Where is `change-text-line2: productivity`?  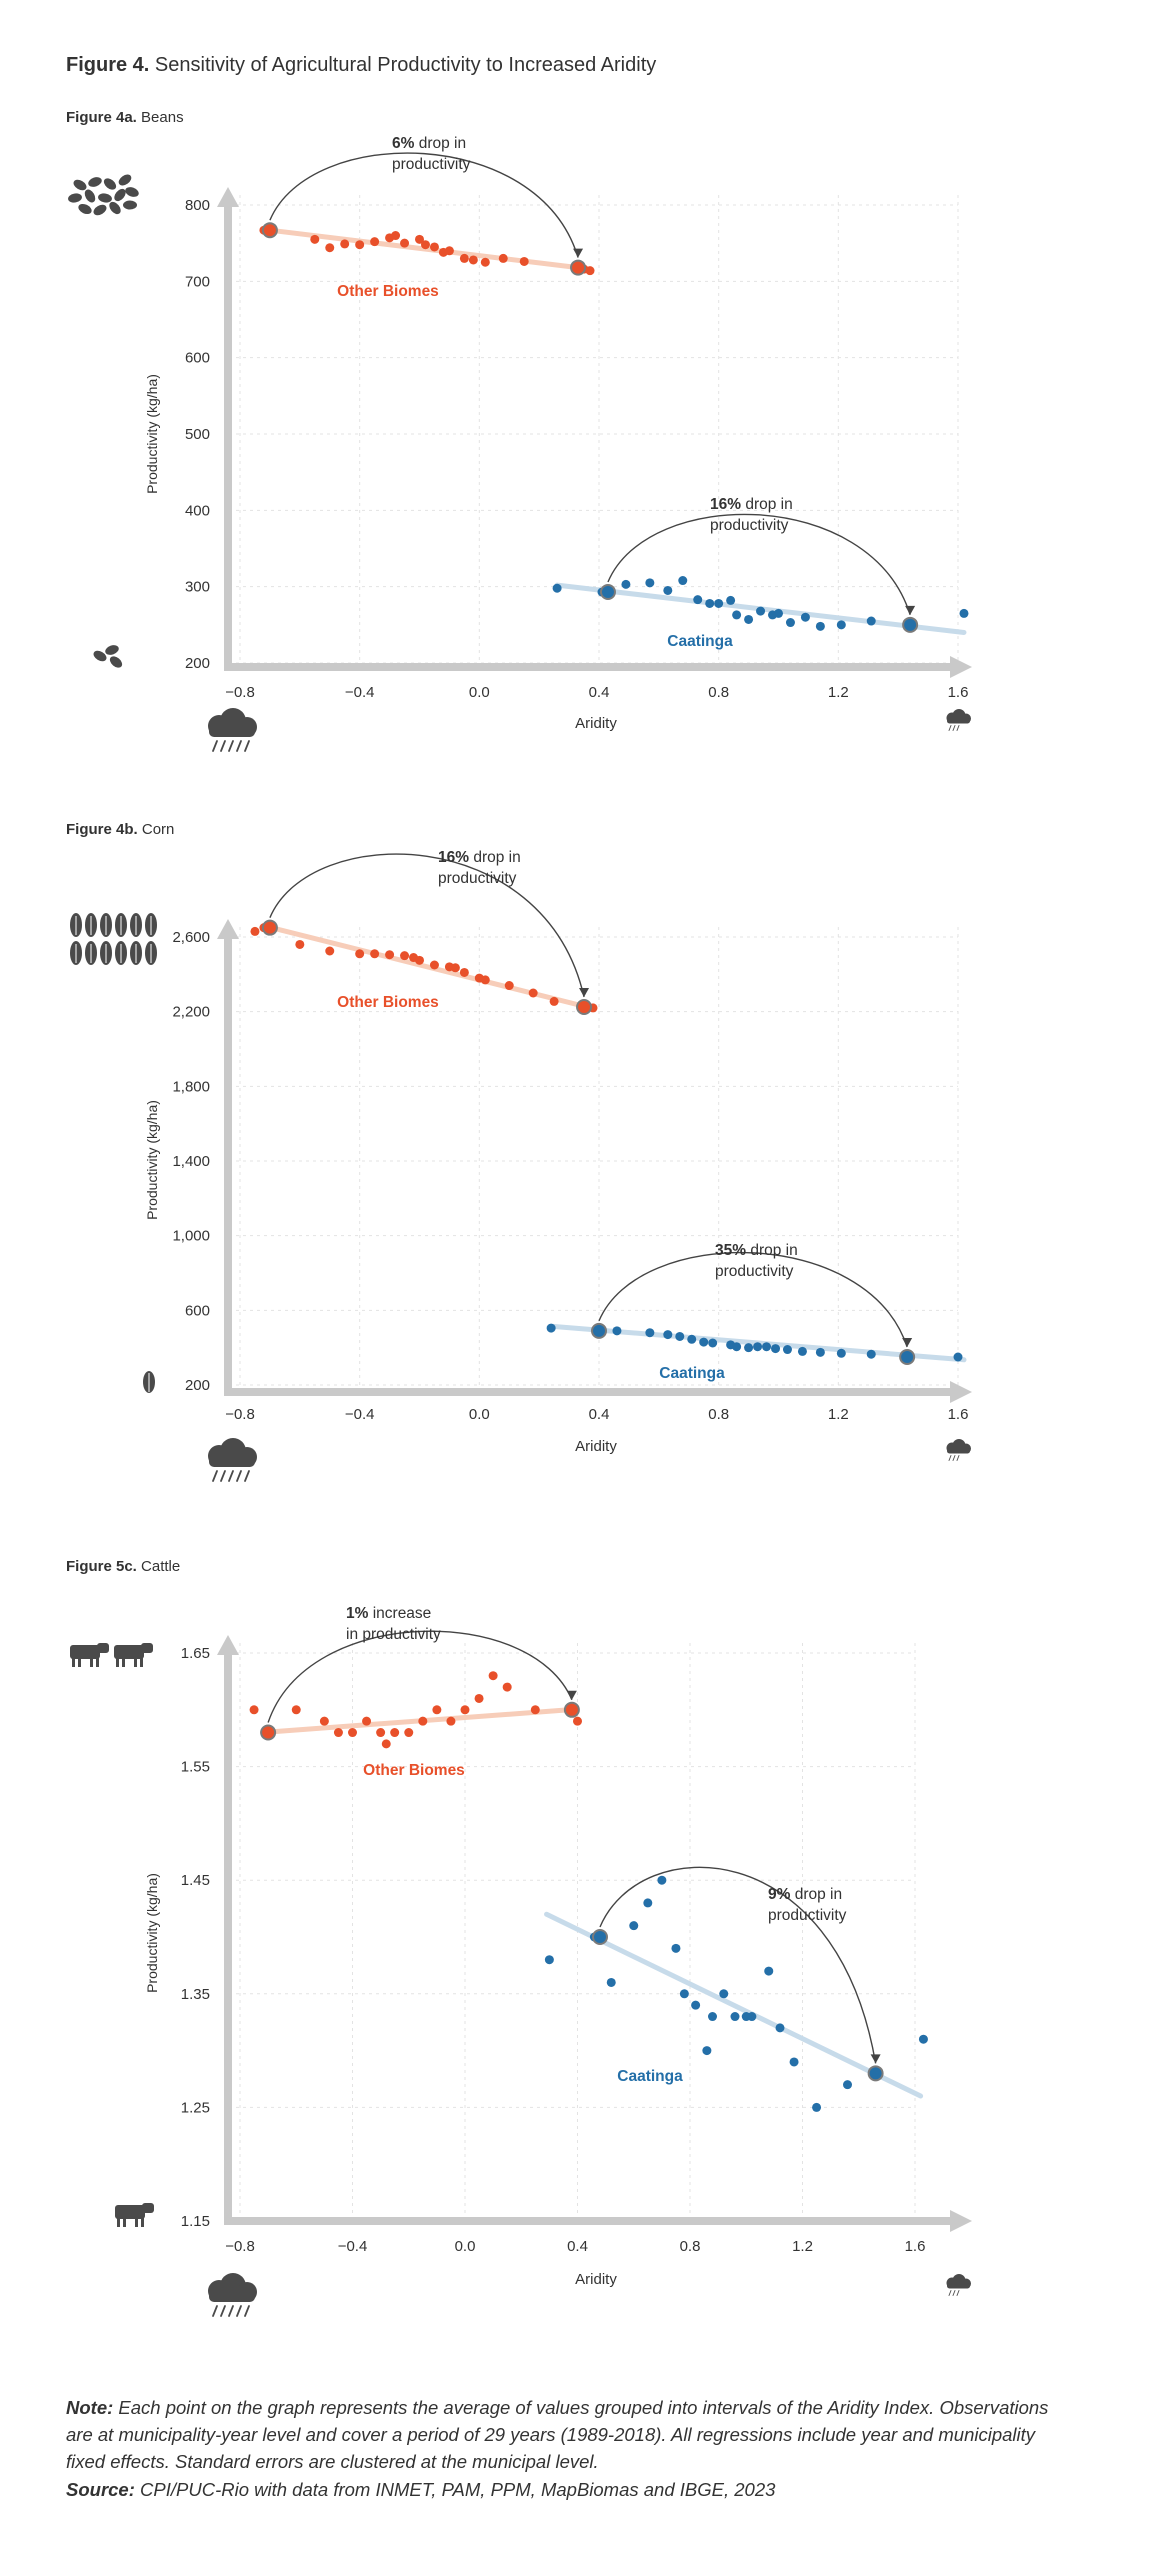
change-text-line2: productivity is located at coordinates (477, 878).